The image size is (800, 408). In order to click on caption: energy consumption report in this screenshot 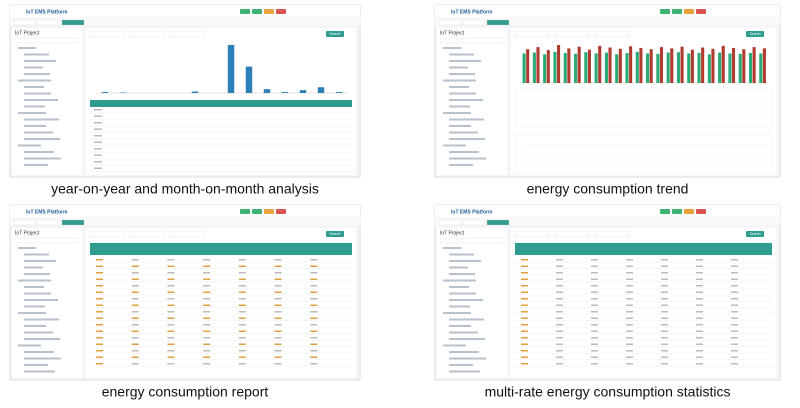, I will do `click(185, 392)`.